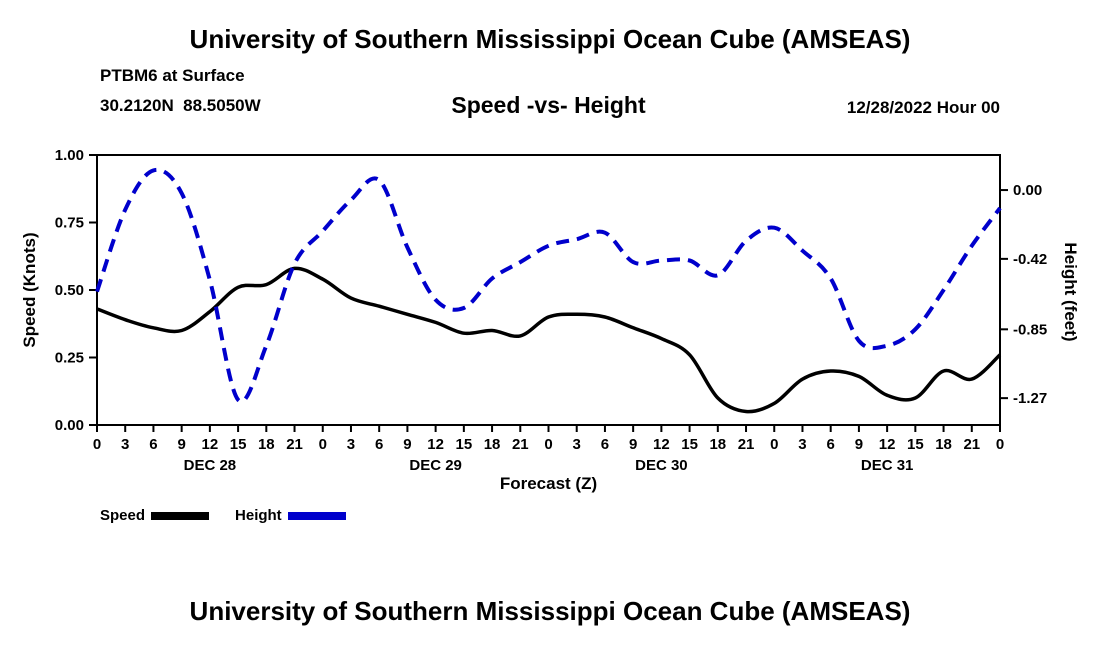 The width and height of the screenshot is (1100, 650). Describe the element at coordinates (316, 515) in the screenshot. I see `height-line-swatch` at that location.